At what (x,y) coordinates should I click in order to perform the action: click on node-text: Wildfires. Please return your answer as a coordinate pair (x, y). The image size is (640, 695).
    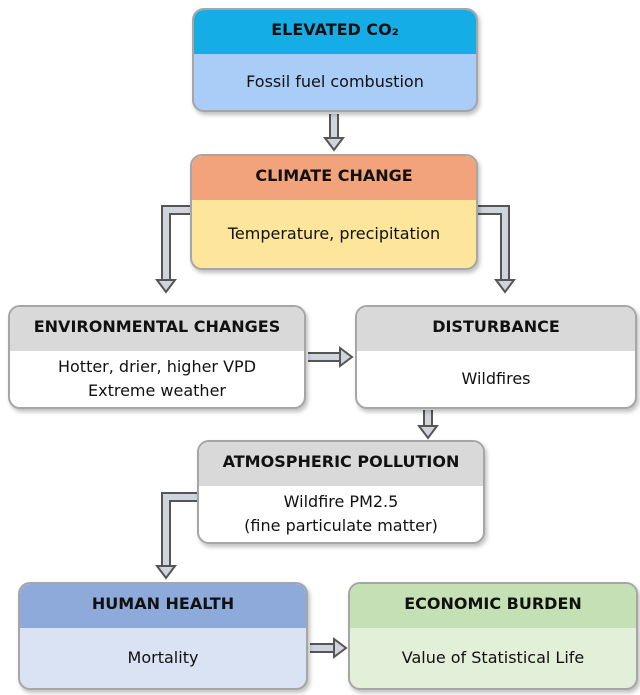
    Looking at the image, I should click on (496, 378).